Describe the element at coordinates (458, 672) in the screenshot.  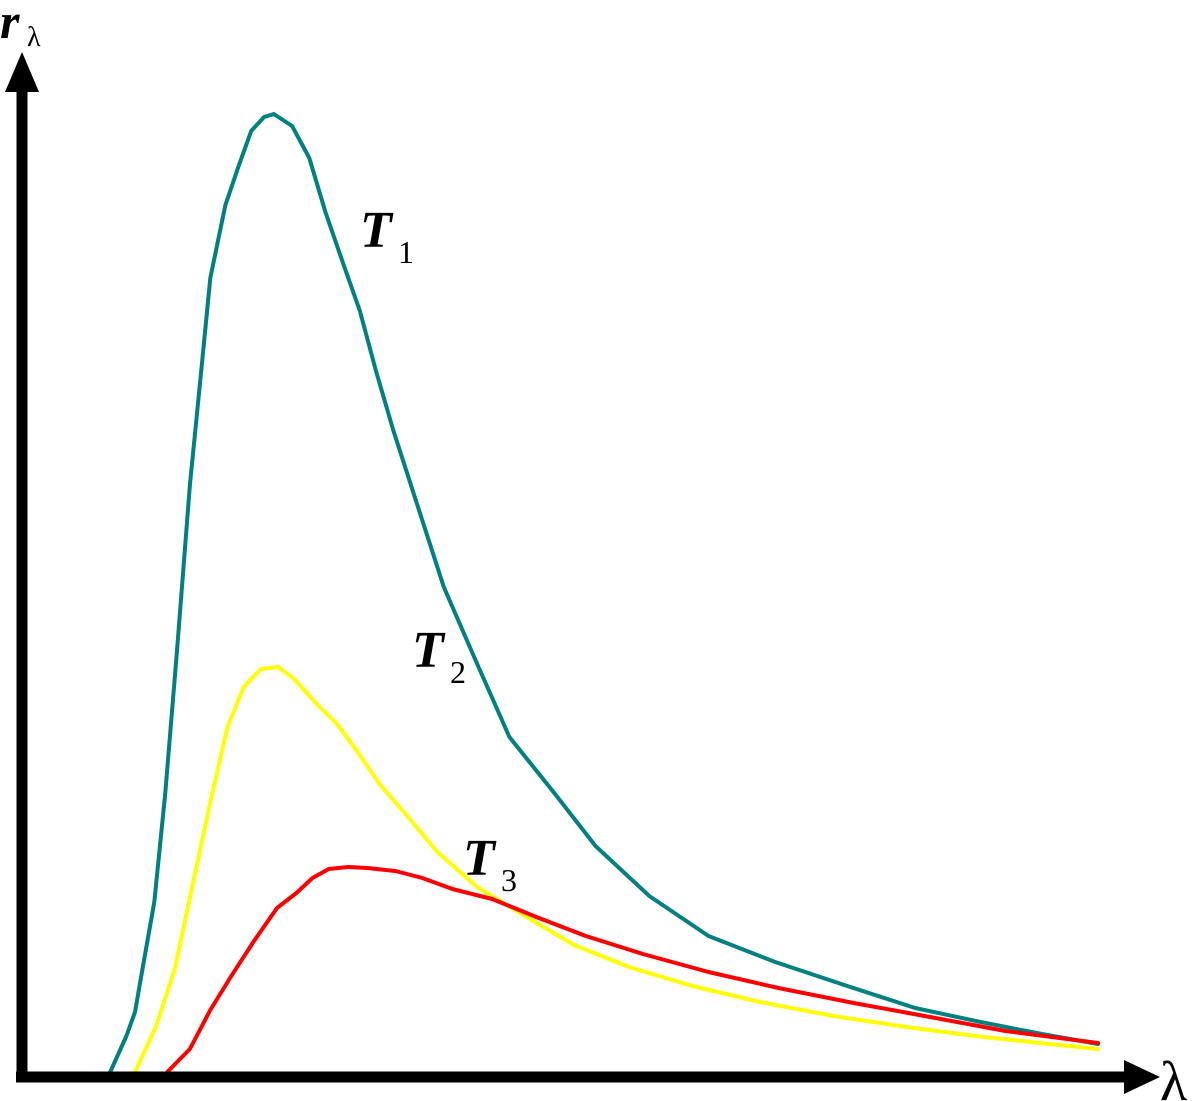
I see `series-label-sub-2: 2` at that location.